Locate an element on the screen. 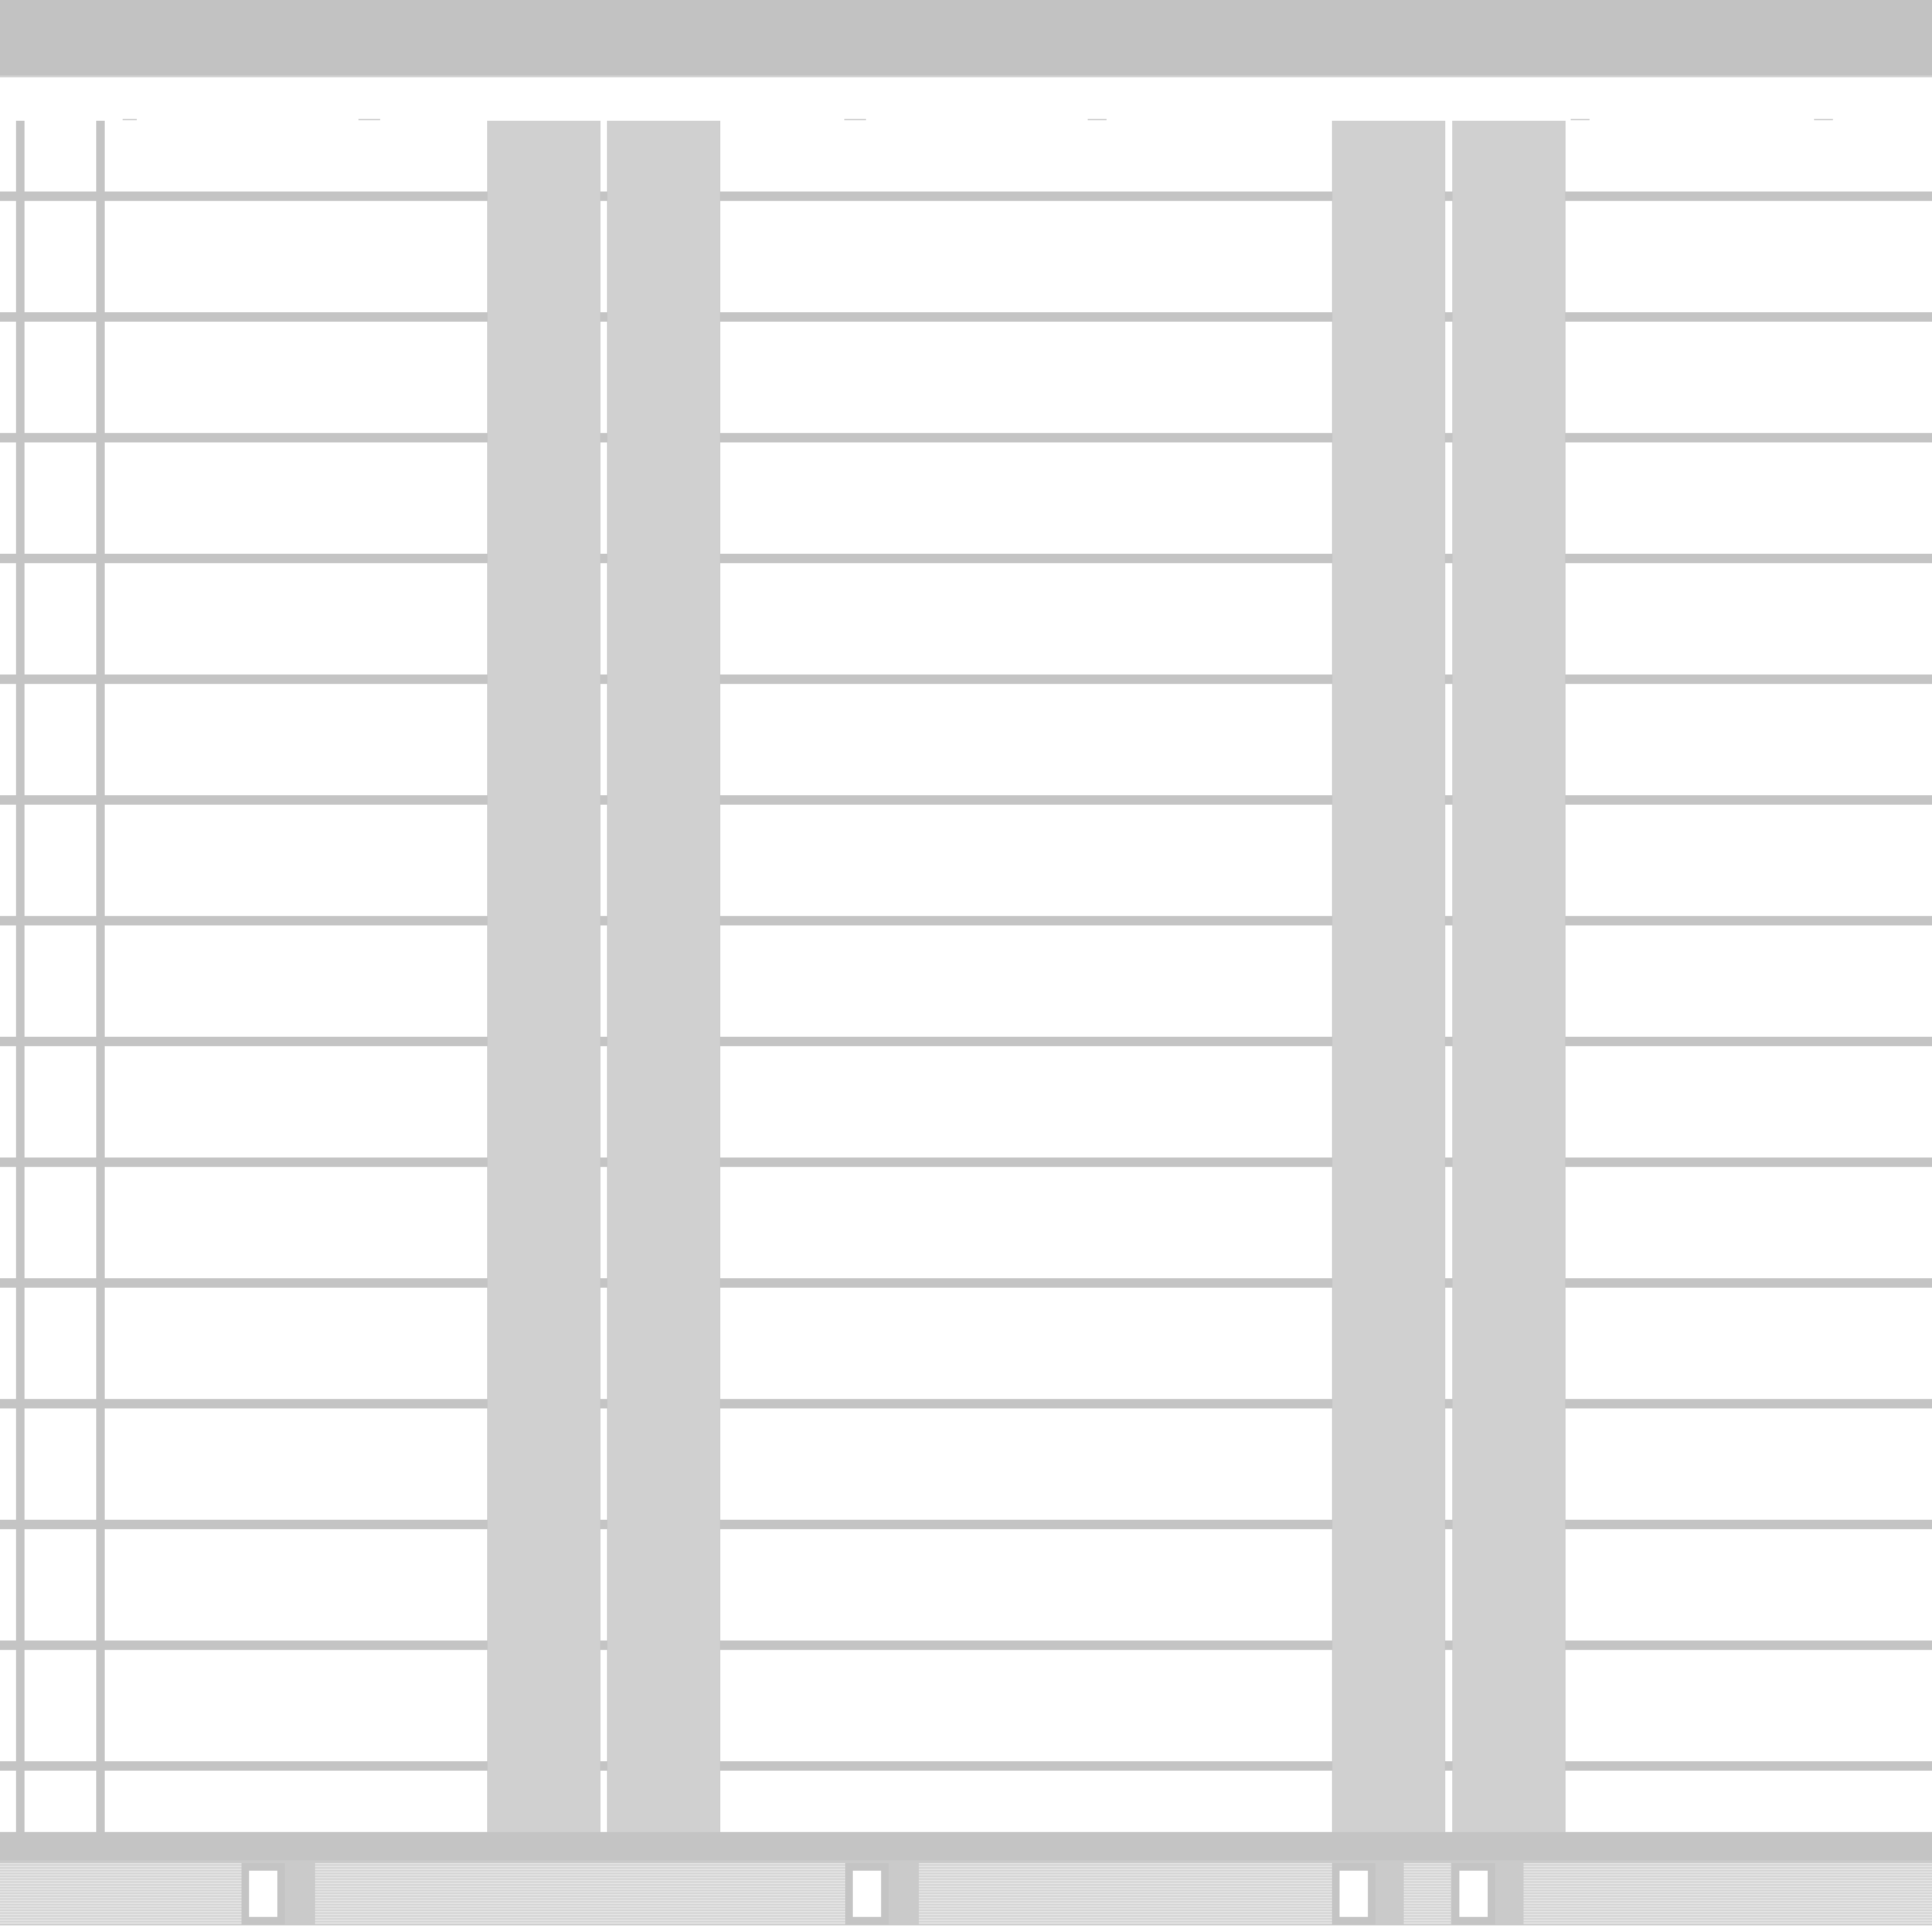 This screenshot has height=1932, width=1932. footer-band is located at coordinates (966, 1846).